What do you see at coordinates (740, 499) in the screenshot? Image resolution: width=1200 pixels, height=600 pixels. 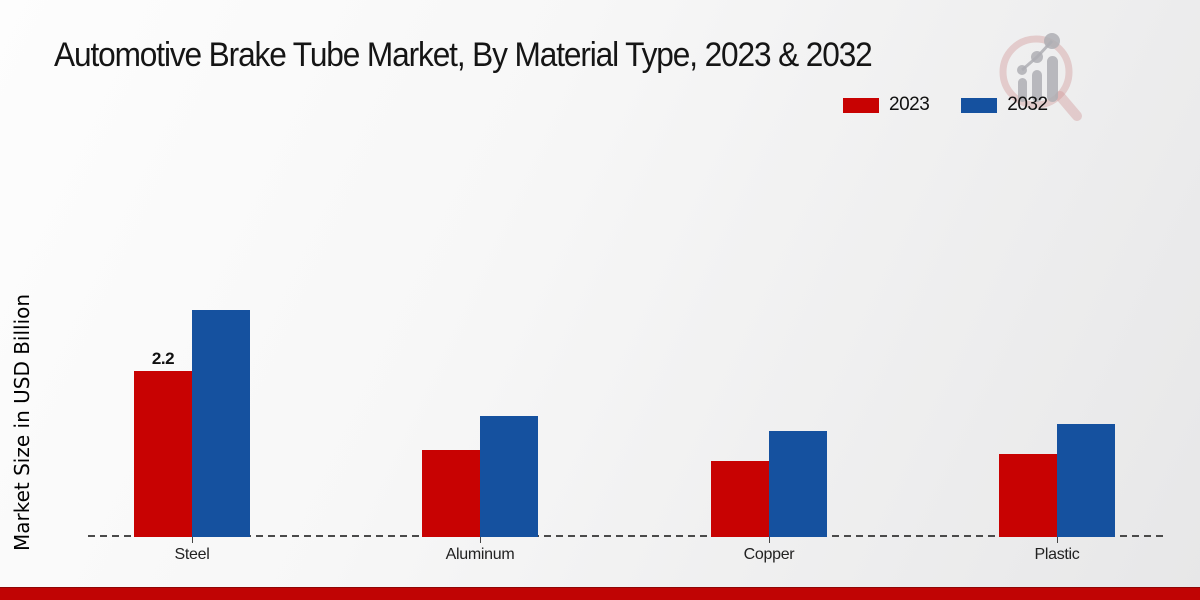 I see `bar-copper-2023` at bounding box center [740, 499].